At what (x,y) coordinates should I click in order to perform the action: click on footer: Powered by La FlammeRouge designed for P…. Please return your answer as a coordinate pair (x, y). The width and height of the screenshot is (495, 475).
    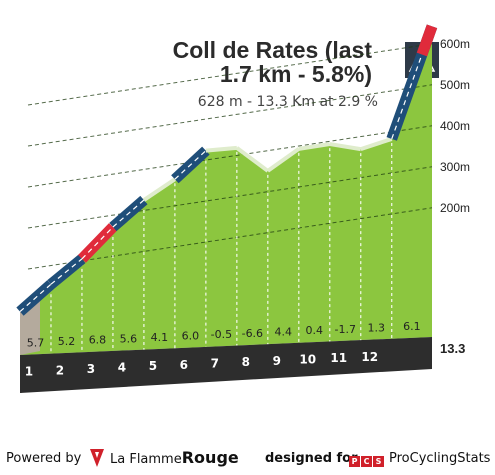
    Looking at the image, I should click on (247, 460).